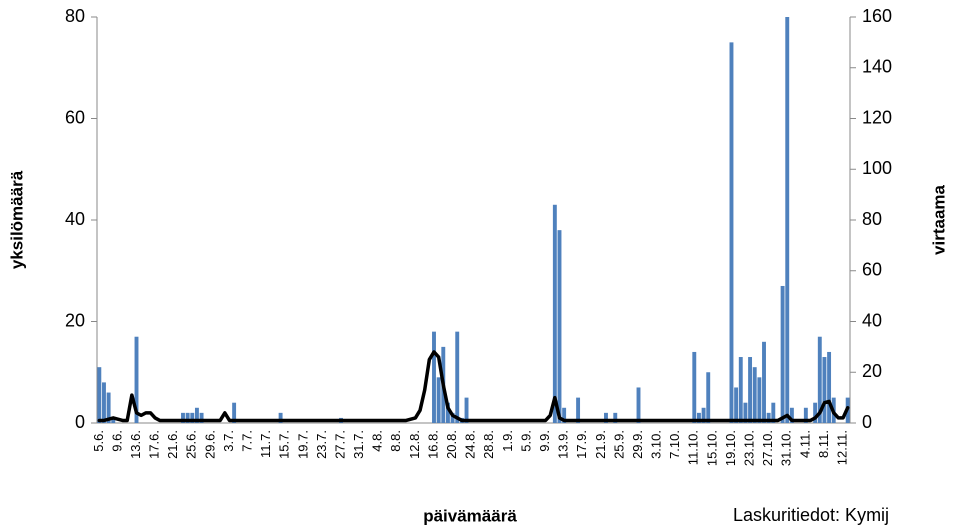  Describe the element at coordinates (80, 422) in the screenshot. I see `y-tick-label: 0` at that location.